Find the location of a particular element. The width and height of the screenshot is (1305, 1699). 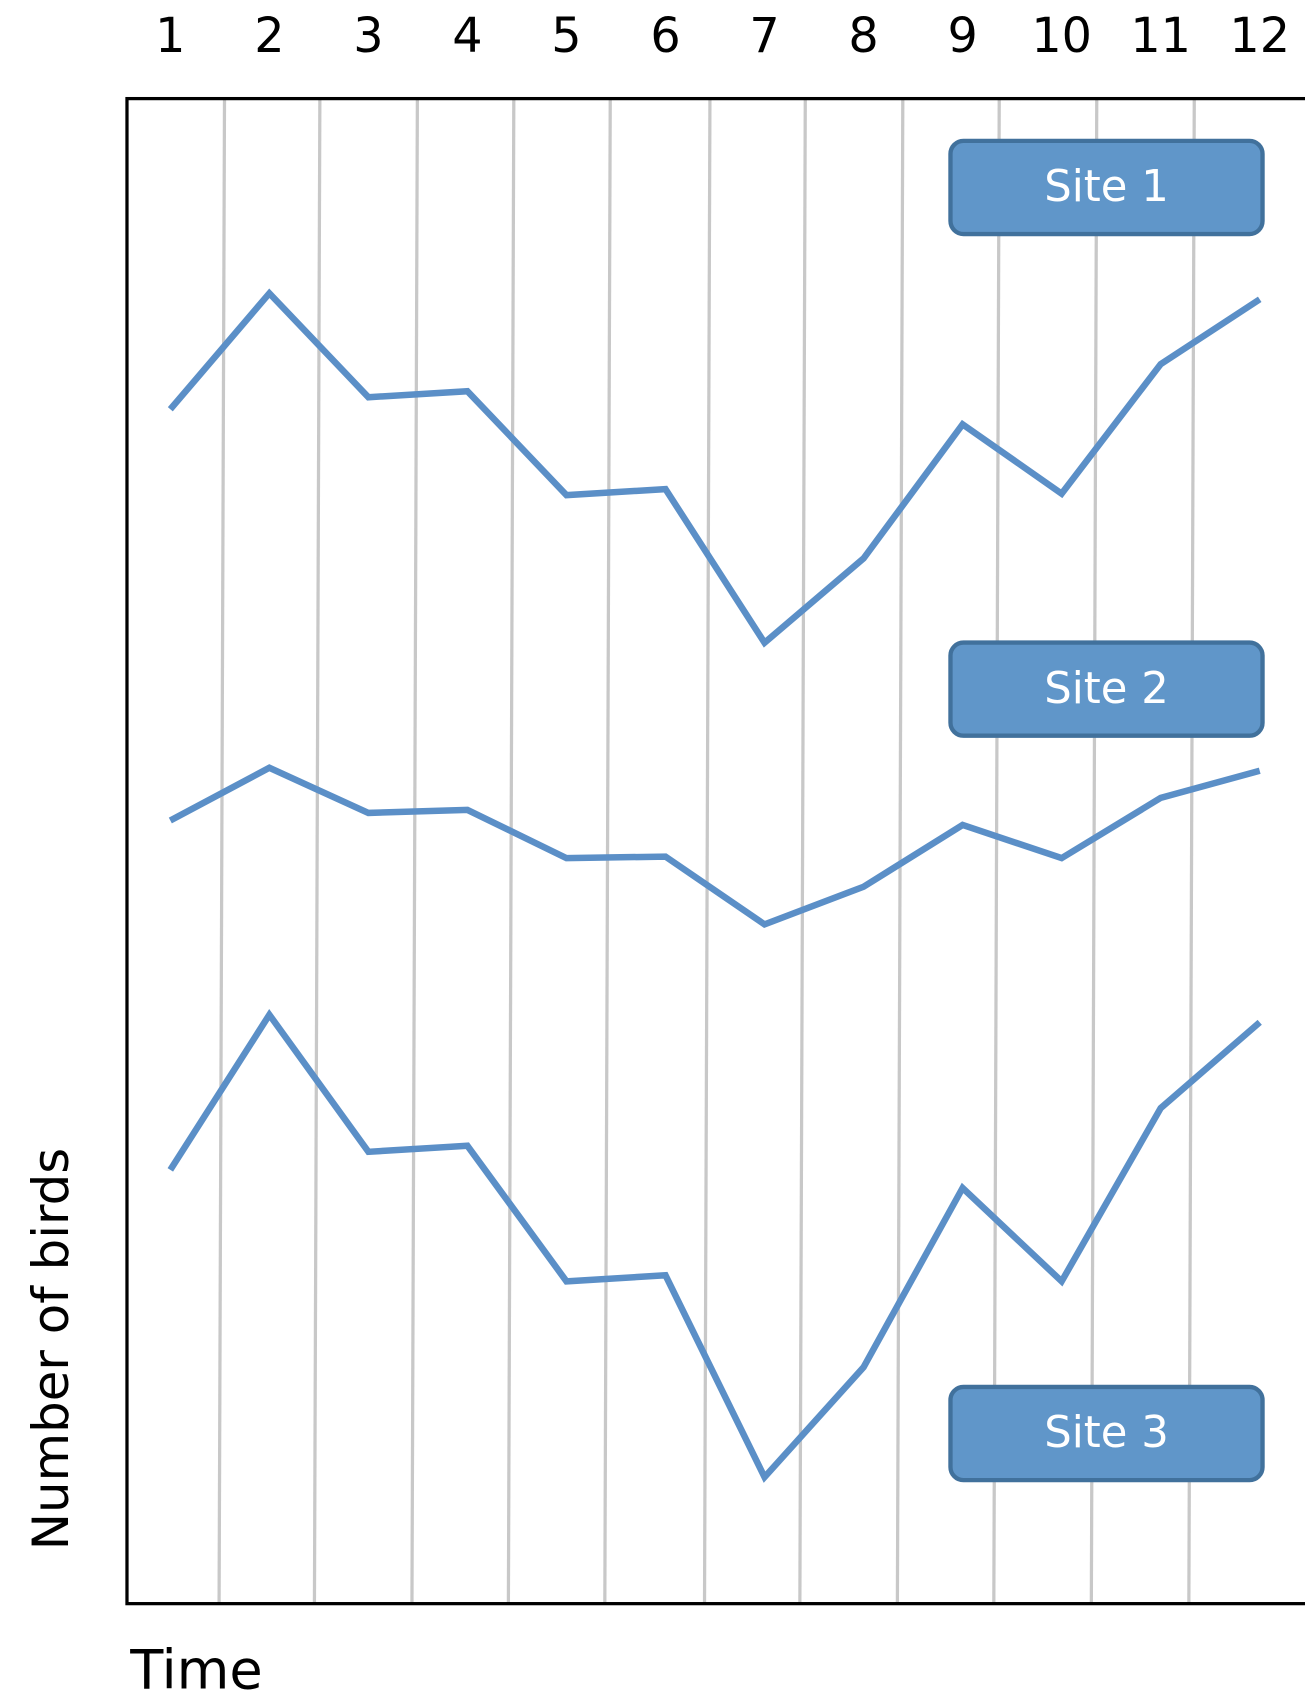

series-label: Site 2 is located at coordinates (1106, 689).